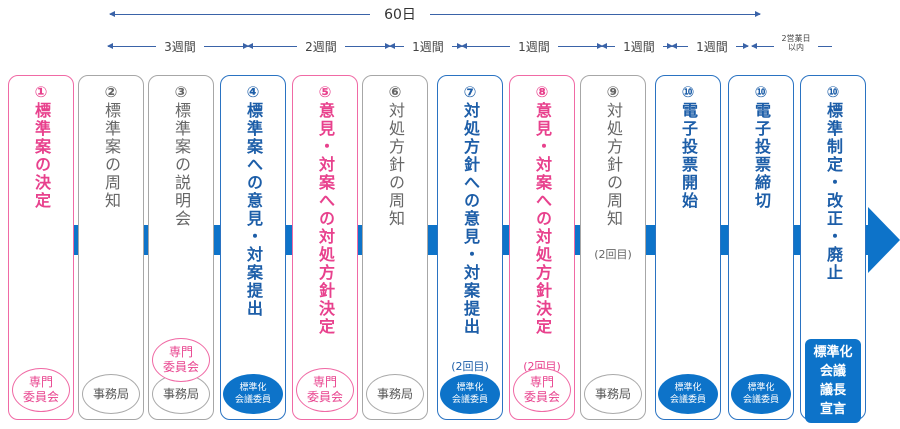 The height and width of the screenshot is (429, 900). I want to click on step-card-7: ⑦ 対処方針への意見・対案提出 (2回目) 標準化 会議委員, so click(470, 247).